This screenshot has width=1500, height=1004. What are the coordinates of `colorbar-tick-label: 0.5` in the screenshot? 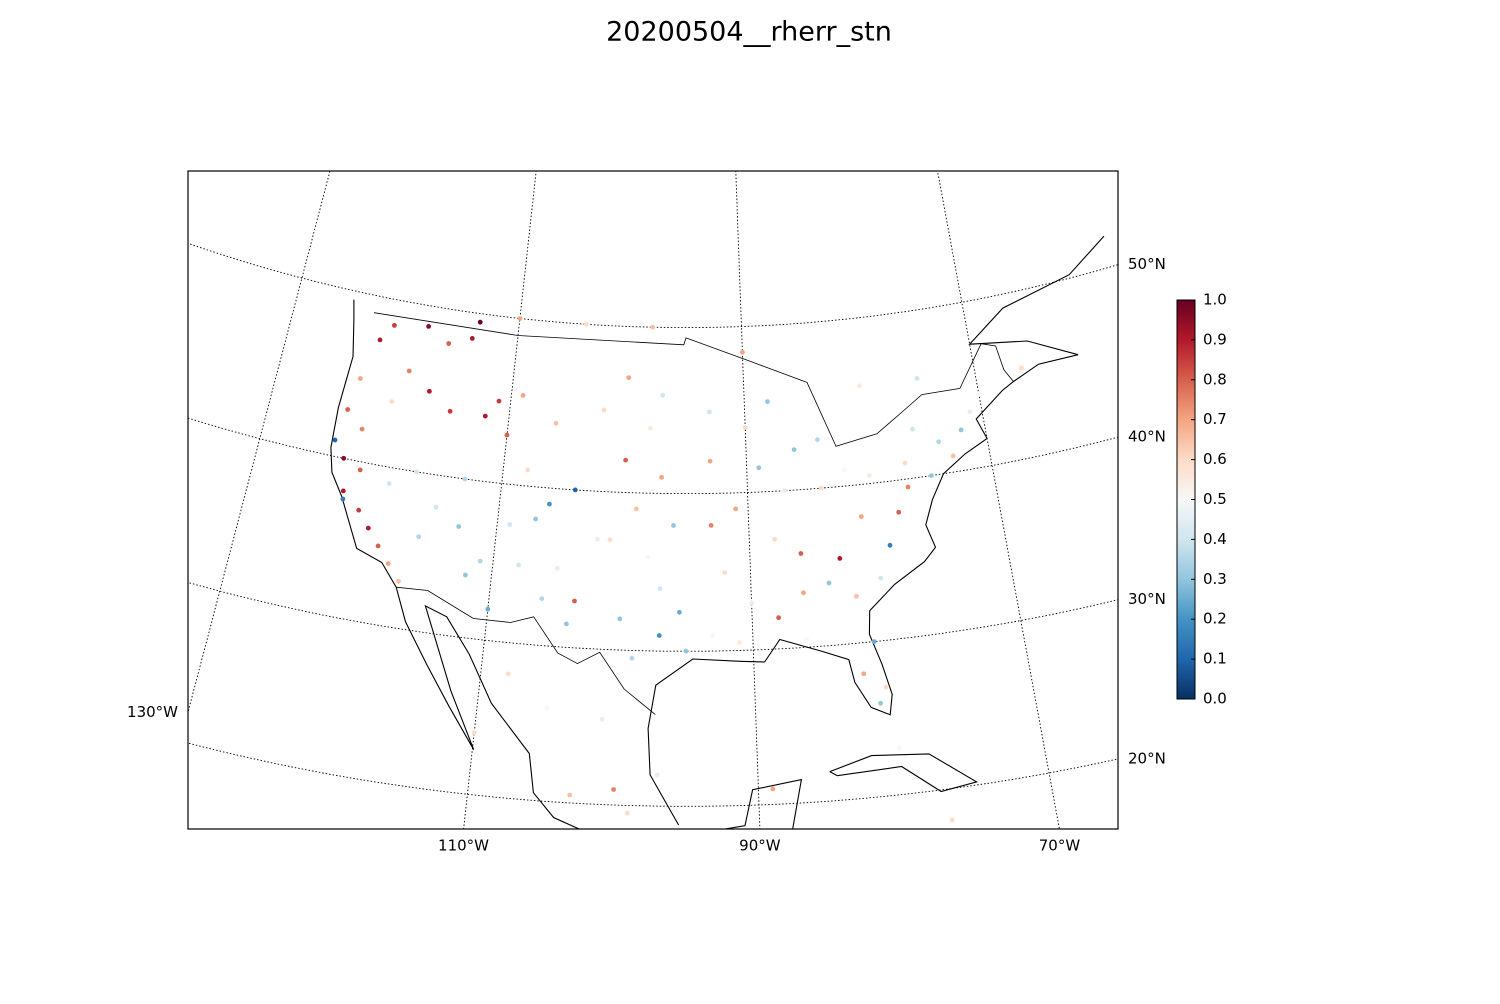 It's located at (1215, 499).